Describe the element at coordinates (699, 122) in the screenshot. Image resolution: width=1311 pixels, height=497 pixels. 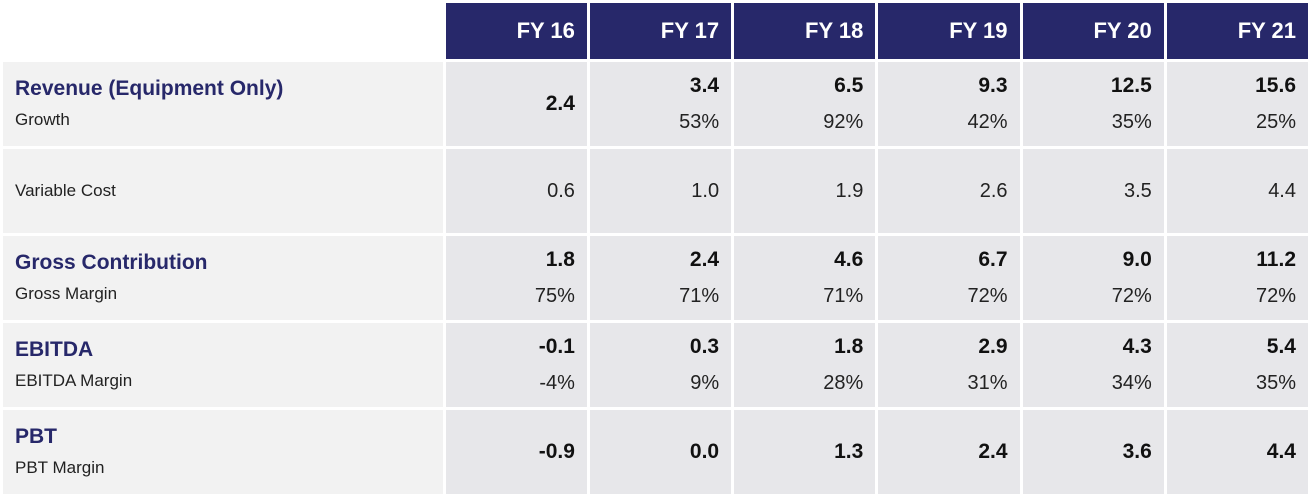
I see `growth-value: 53%` at that location.